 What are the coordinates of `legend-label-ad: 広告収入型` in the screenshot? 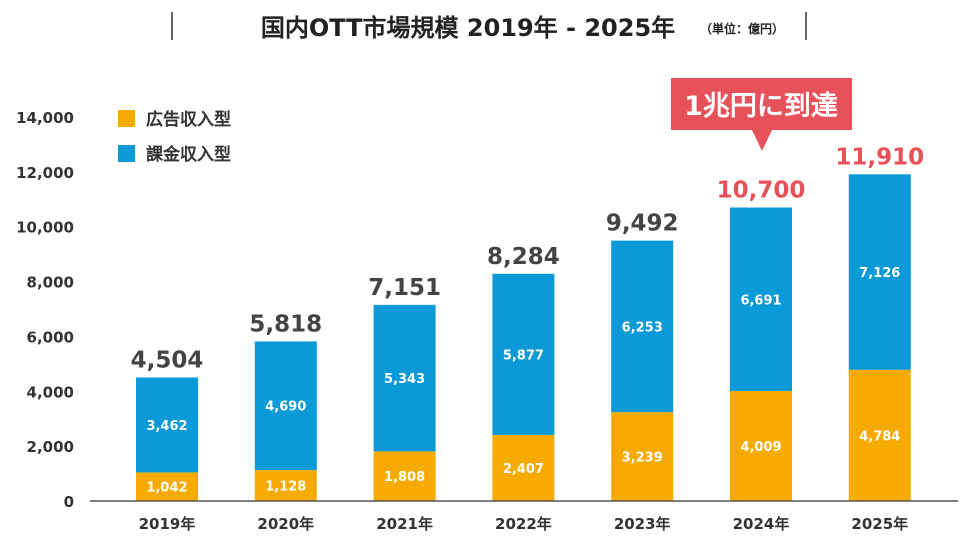 It's located at (188, 119).